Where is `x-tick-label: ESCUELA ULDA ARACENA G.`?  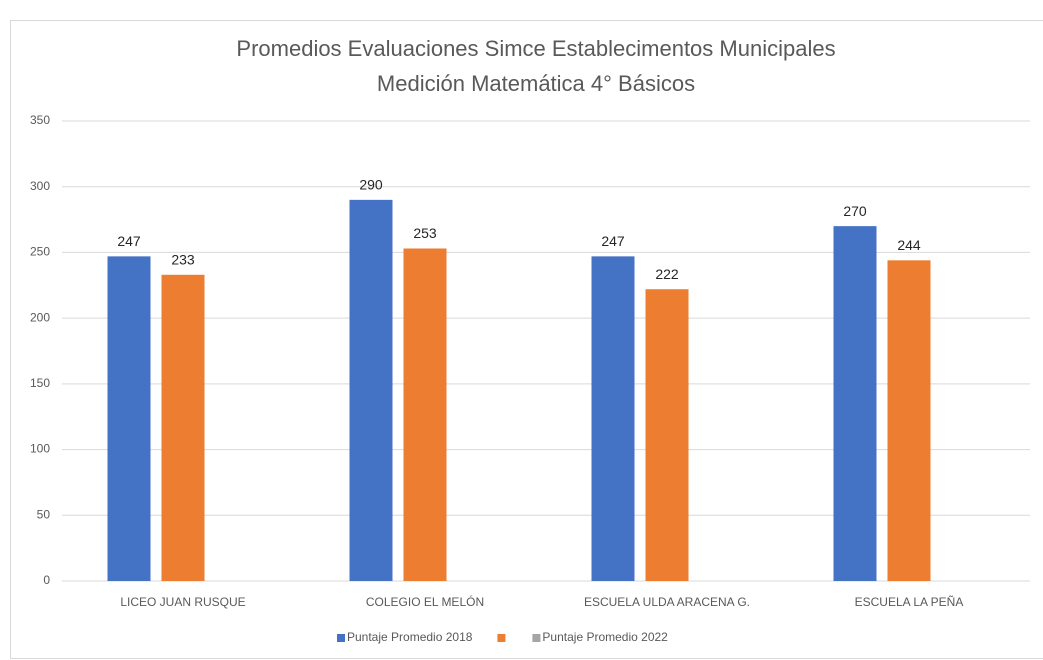
x-tick-label: ESCUELA ULDA ARACENA G. is located at coordinates (667, 602).